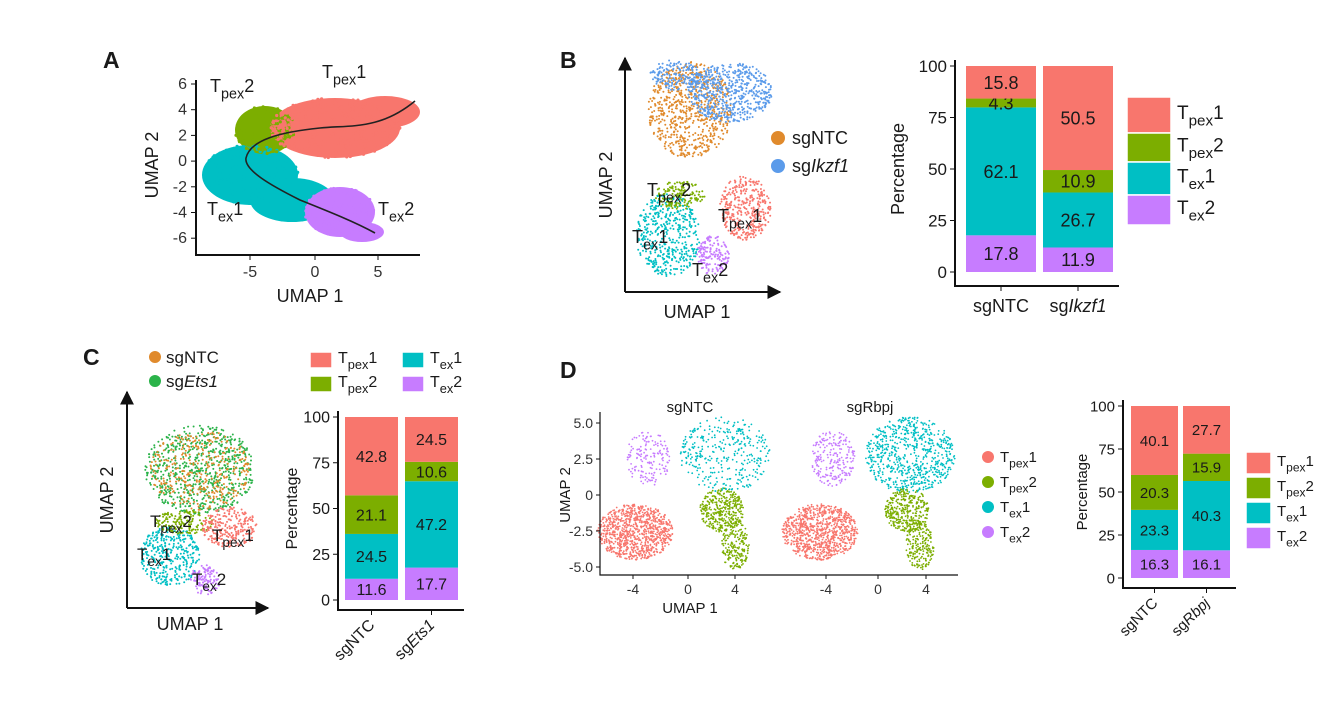  I want to click on cluster-label-suffix: 1, so click(757, 216).